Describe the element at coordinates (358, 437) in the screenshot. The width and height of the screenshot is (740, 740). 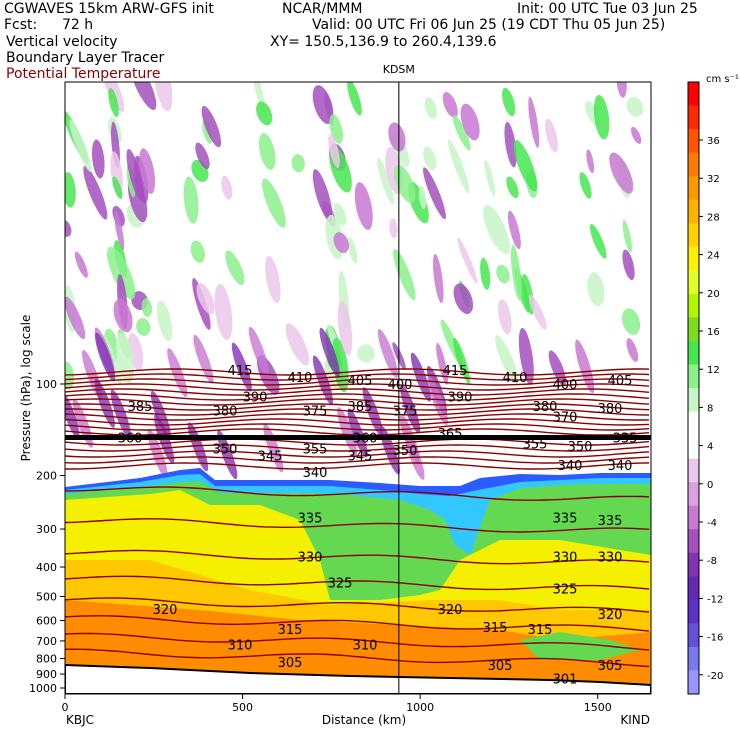
I see `tropopause-band` at that location.